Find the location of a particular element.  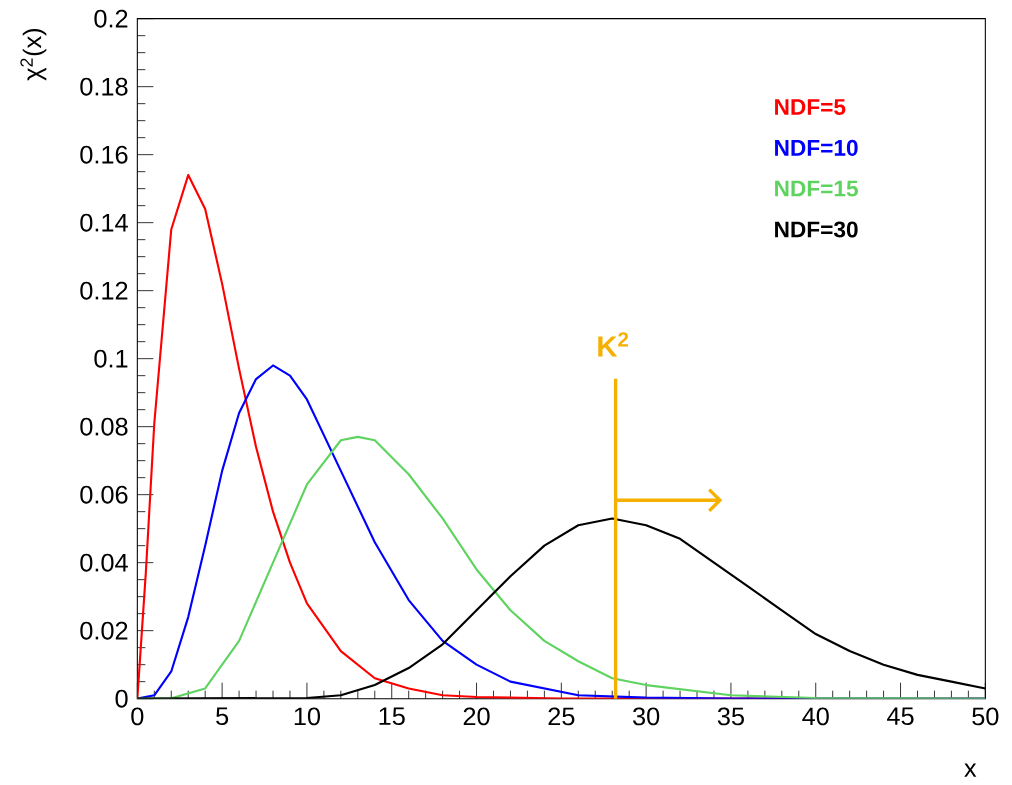

text: NDF=30 is located at coordinates (816, 229).